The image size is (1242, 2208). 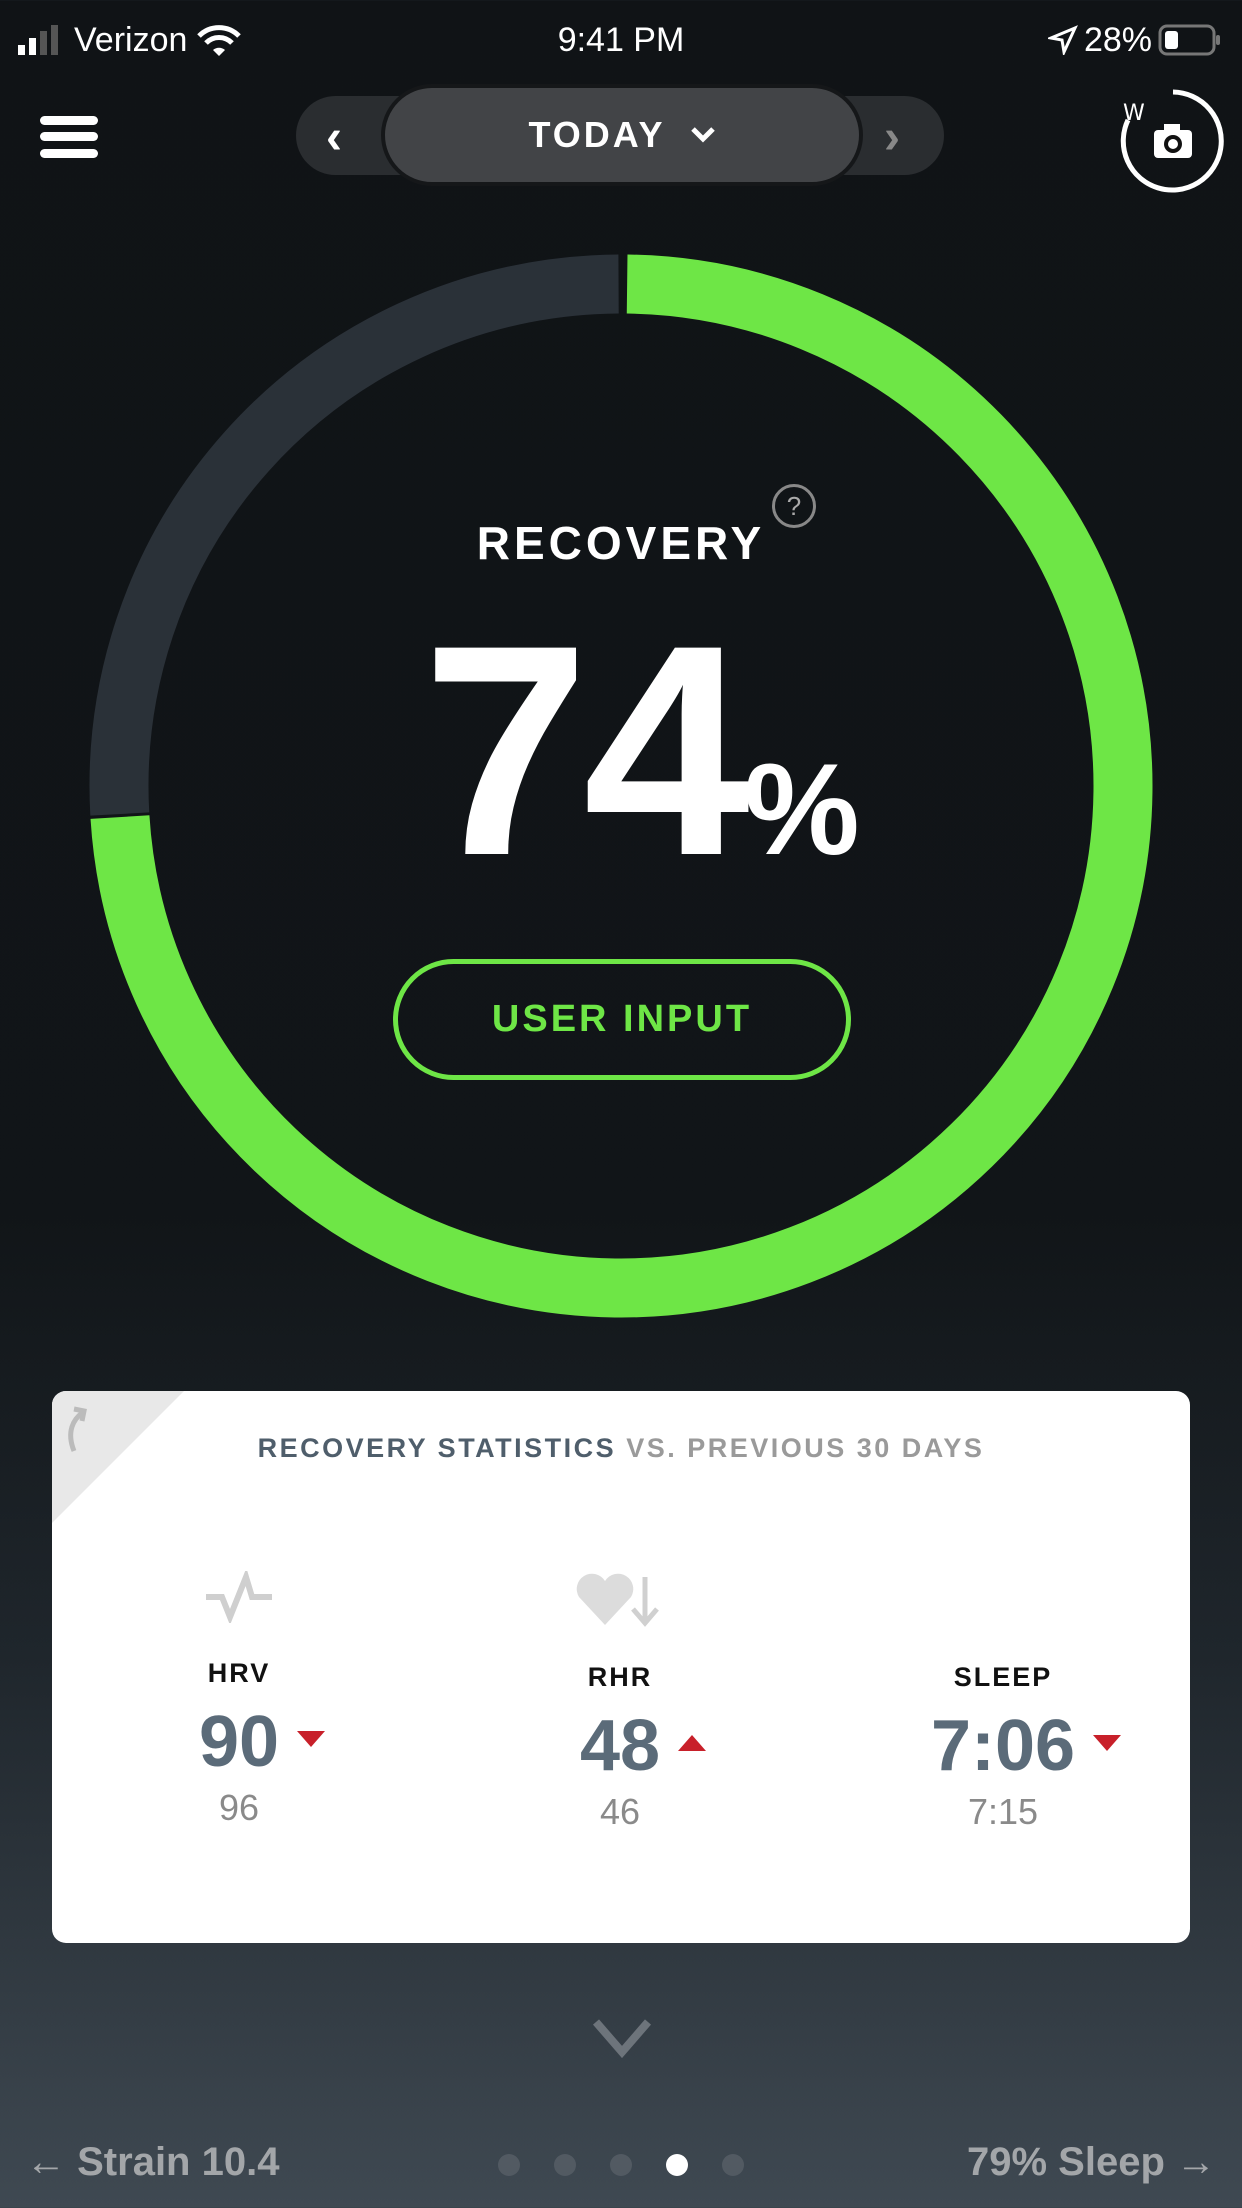 I want to click on sleep-value: 7:06, so click(x=1003, y=1746).